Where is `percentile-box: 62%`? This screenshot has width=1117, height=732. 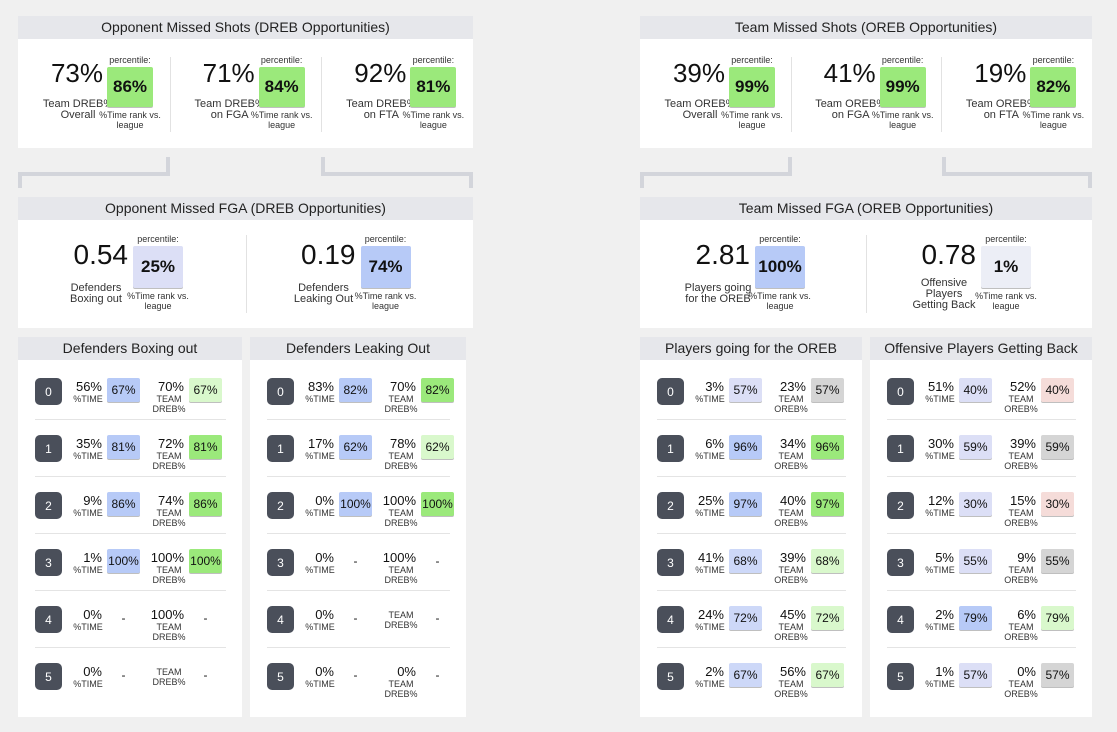 percentile-box: 62% is located at coordinates (355, 447).